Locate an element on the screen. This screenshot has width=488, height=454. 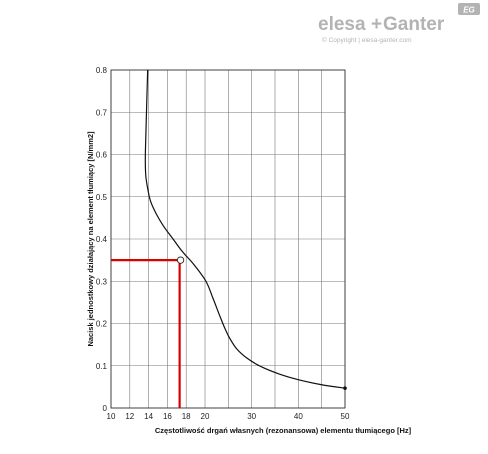
x-tick-label: 40 is located at coordinates (298, 416).